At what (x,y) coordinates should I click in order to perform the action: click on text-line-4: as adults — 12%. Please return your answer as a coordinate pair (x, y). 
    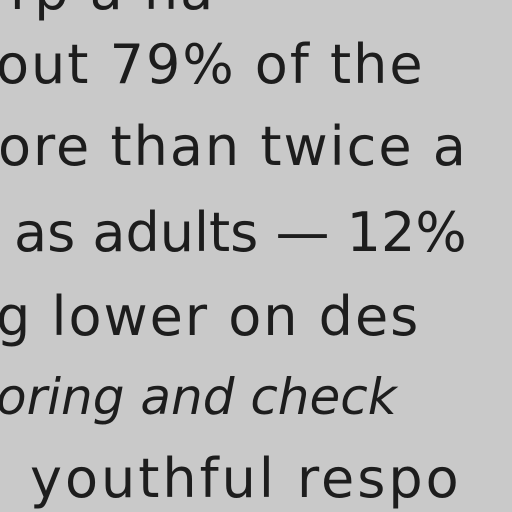
    Looking at the image, I should click on (240, 232).